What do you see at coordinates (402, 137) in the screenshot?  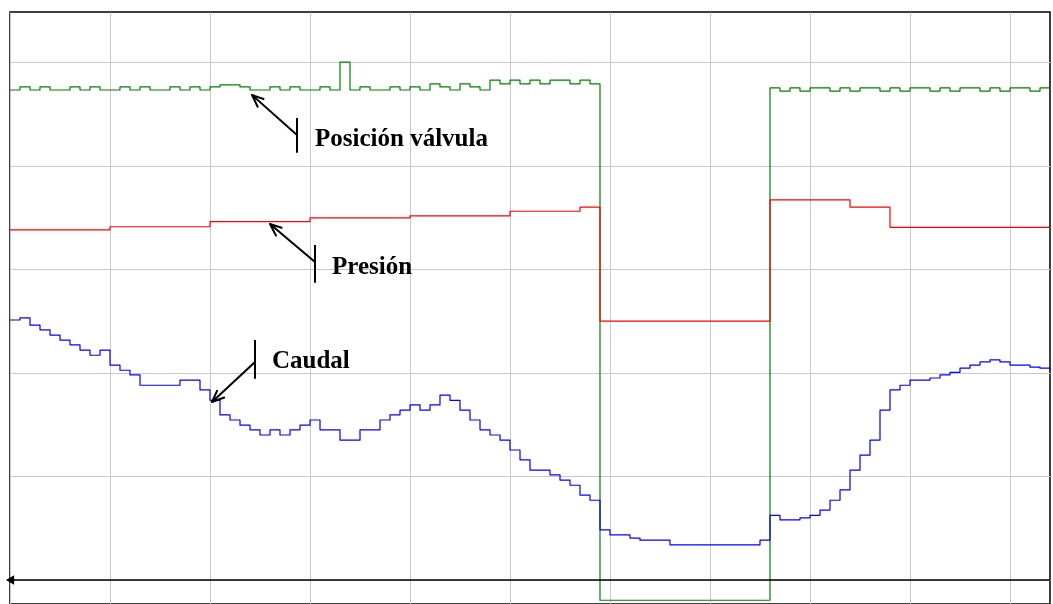 I see `series-label: Posición válvula` at bounding box center [402, 137].